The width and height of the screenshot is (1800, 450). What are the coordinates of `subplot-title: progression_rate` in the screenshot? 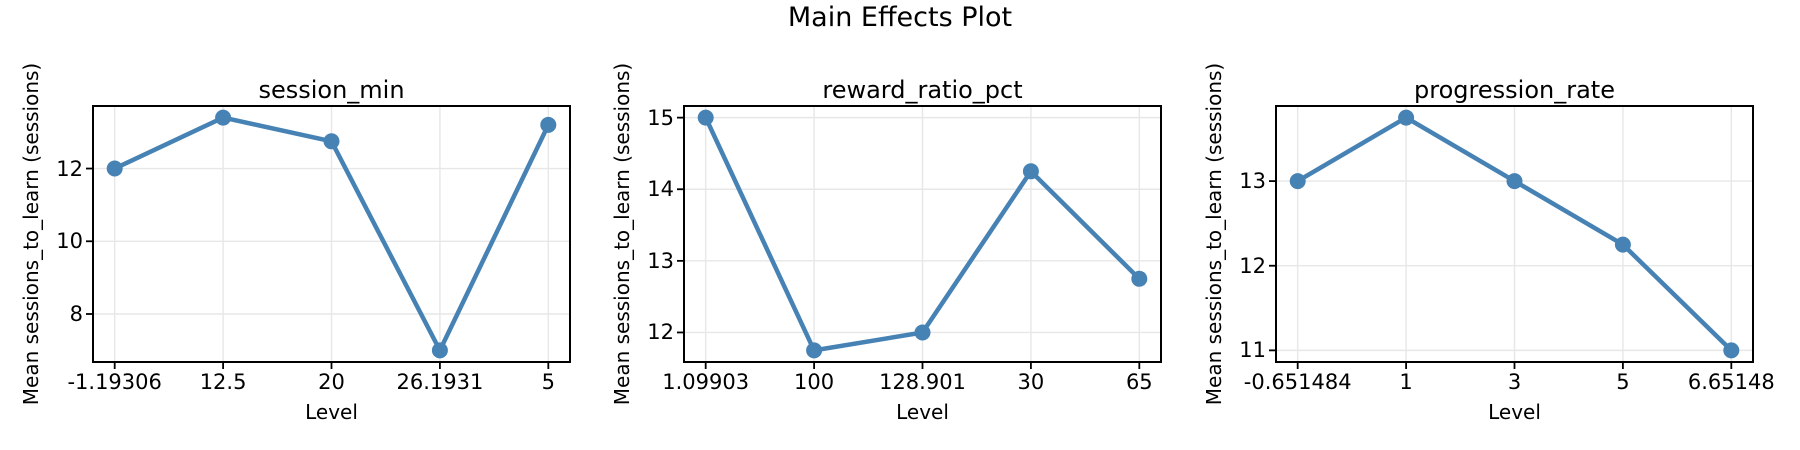 It's located at (1514, 90).